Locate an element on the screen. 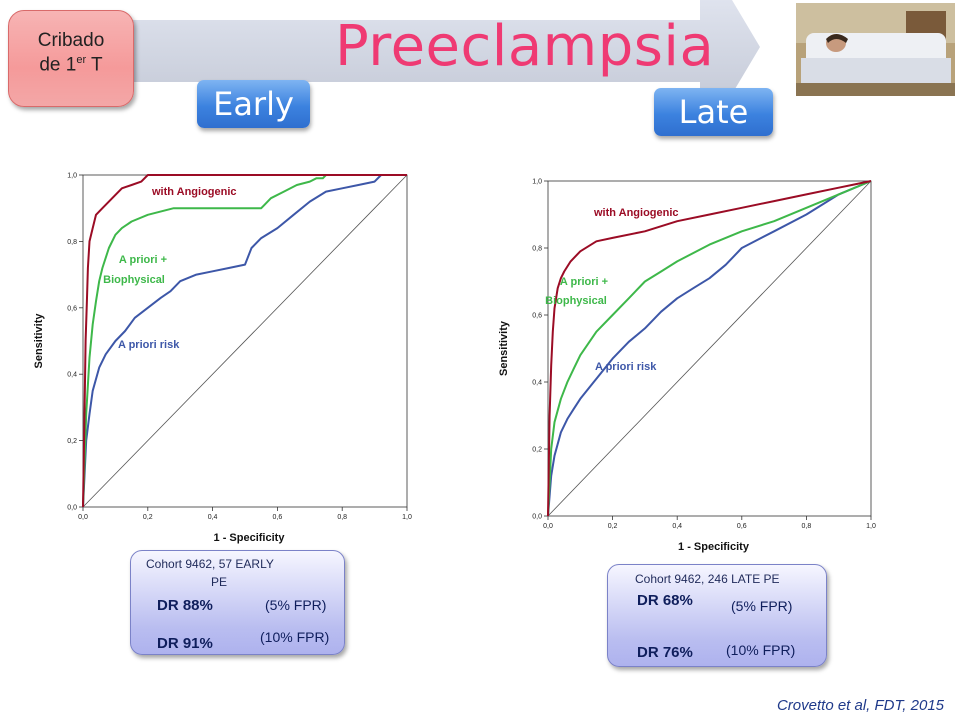 This screenshot has width=960, height=720. late-fpr-5: (5% FPR) is located at coordinates (762, 606).